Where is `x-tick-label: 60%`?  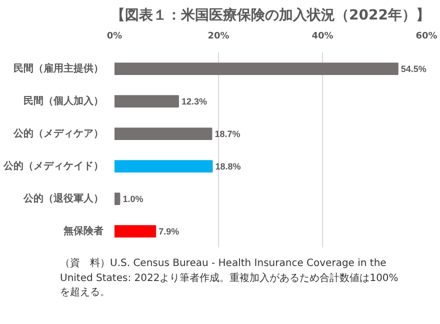 x-tick-label: 60% is located at coordinates (427, 37).